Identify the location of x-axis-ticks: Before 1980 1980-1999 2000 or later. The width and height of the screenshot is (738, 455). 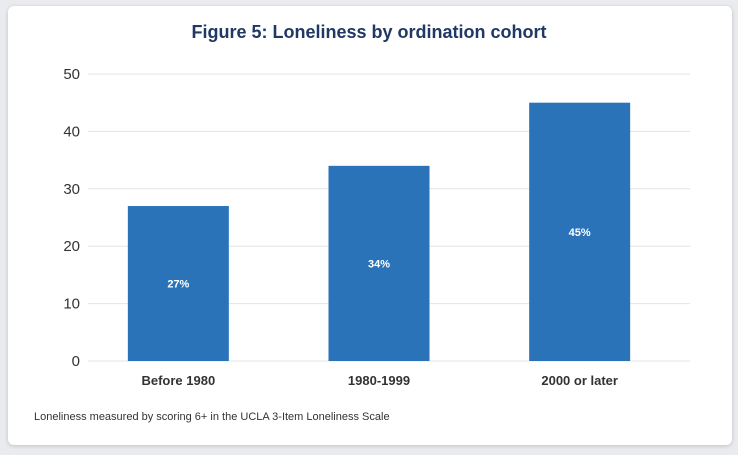
(379, 380).